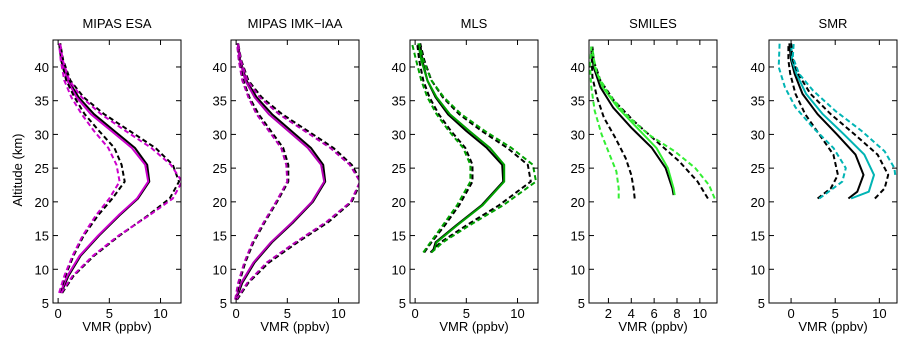 This screenshot has width=901, height=340. What do you see at coordinates (295, 23) in the screenshot?
I see `panel-title: MIPAS IMK−IAA` at bounding box center [295, 23].